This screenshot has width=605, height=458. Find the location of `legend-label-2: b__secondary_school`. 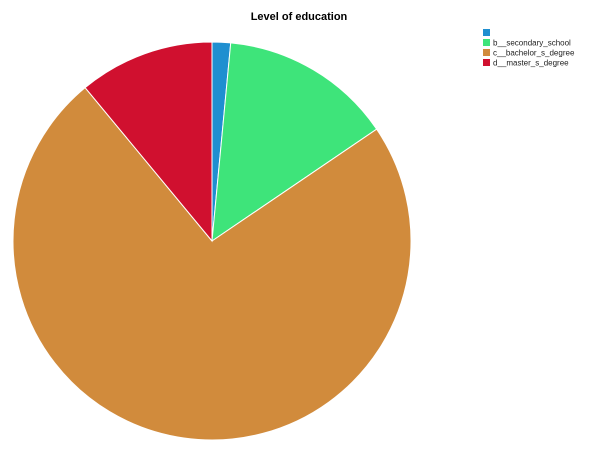

legend-label-2: b__secondary_school is located at coordinates (532, 43).